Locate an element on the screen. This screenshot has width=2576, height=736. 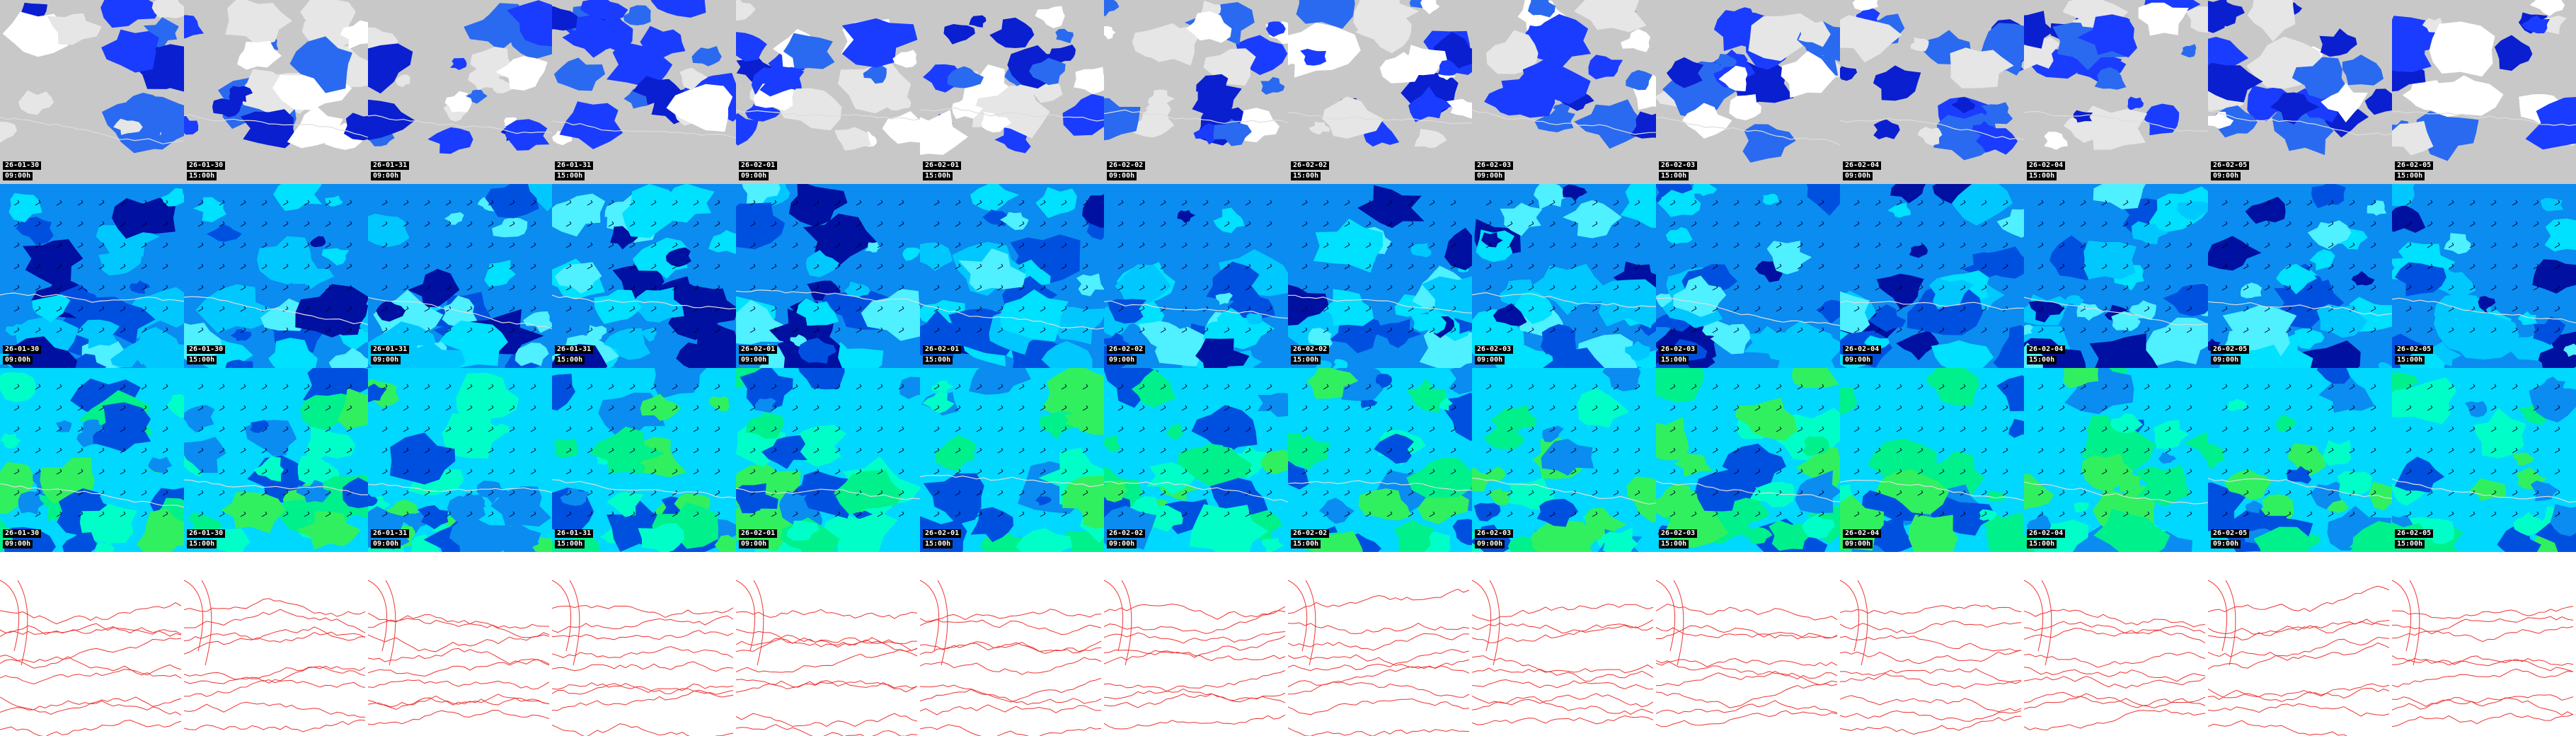
map-tile: 26-02-01 09:00h is located at coordinates (828, 276).